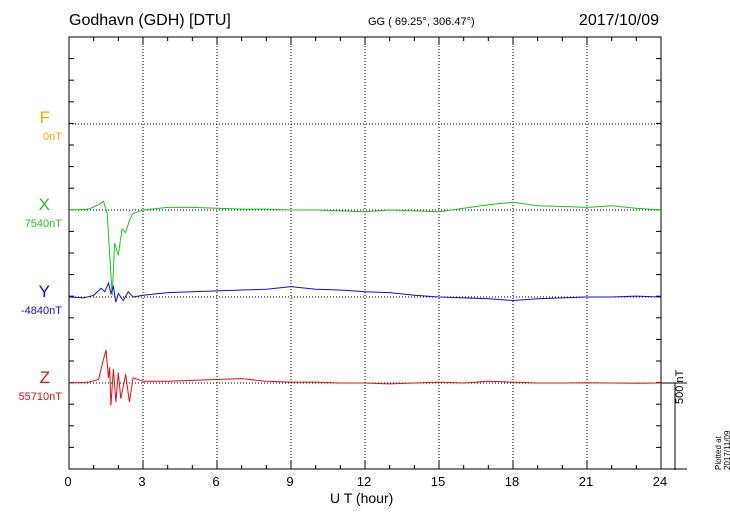 The height and width of the screenshot is (520, 730). What do you see at coordinates (44, 117) in the screenshot?
I see `component-label-f: F` at bounding box center [44, 117].